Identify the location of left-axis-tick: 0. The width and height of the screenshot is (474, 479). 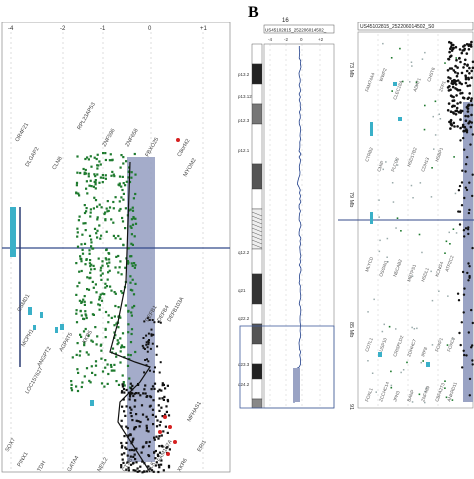
(150, 29).